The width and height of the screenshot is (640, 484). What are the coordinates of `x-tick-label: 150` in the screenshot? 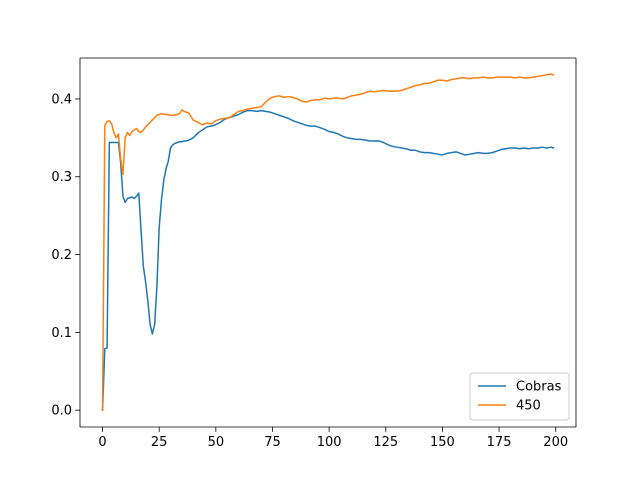 It's located at (442, 442).